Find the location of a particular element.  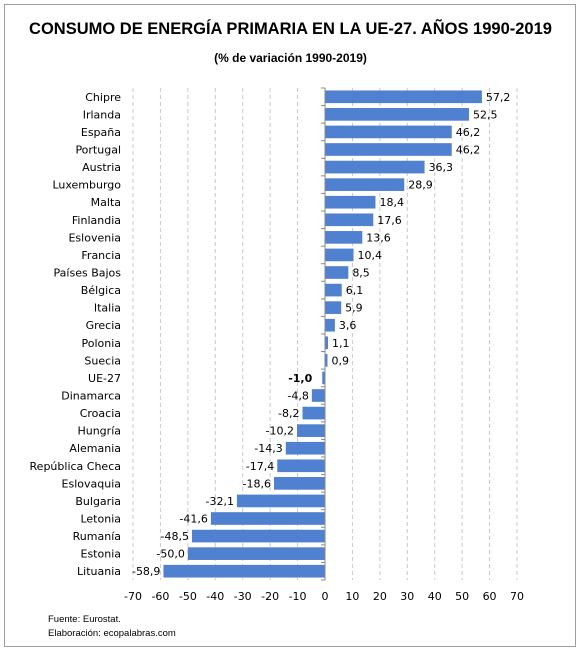

value-label: -4,8 is located at coordinates (297, 396).